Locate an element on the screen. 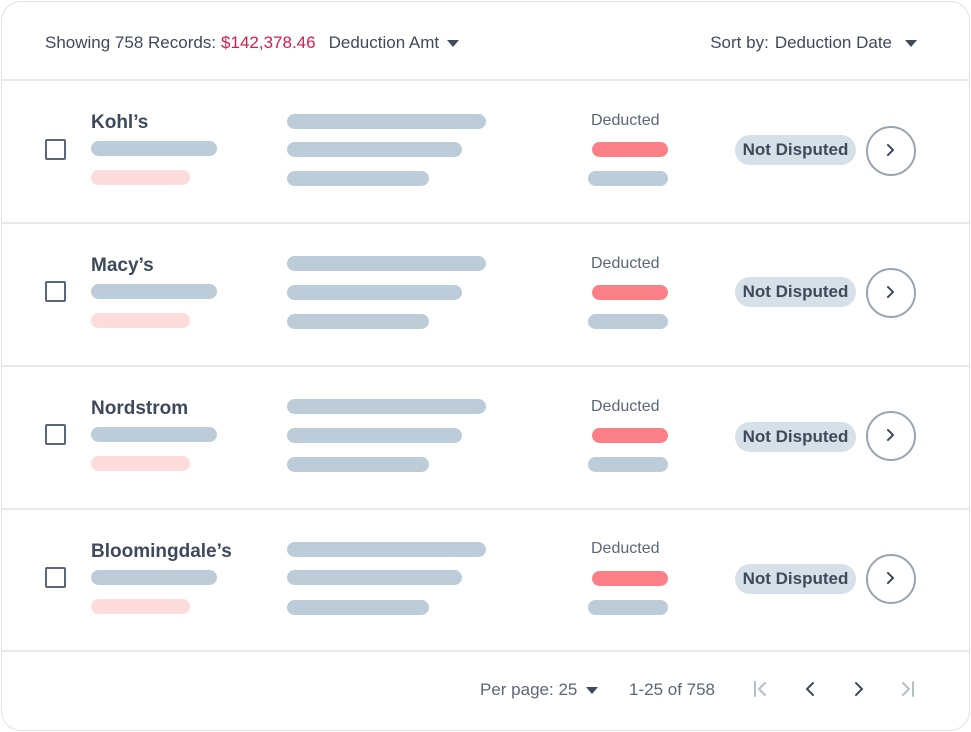 The image size is (971, 732). per-page-dropdown: Per page: 25 is located at coordinates (539, 690).